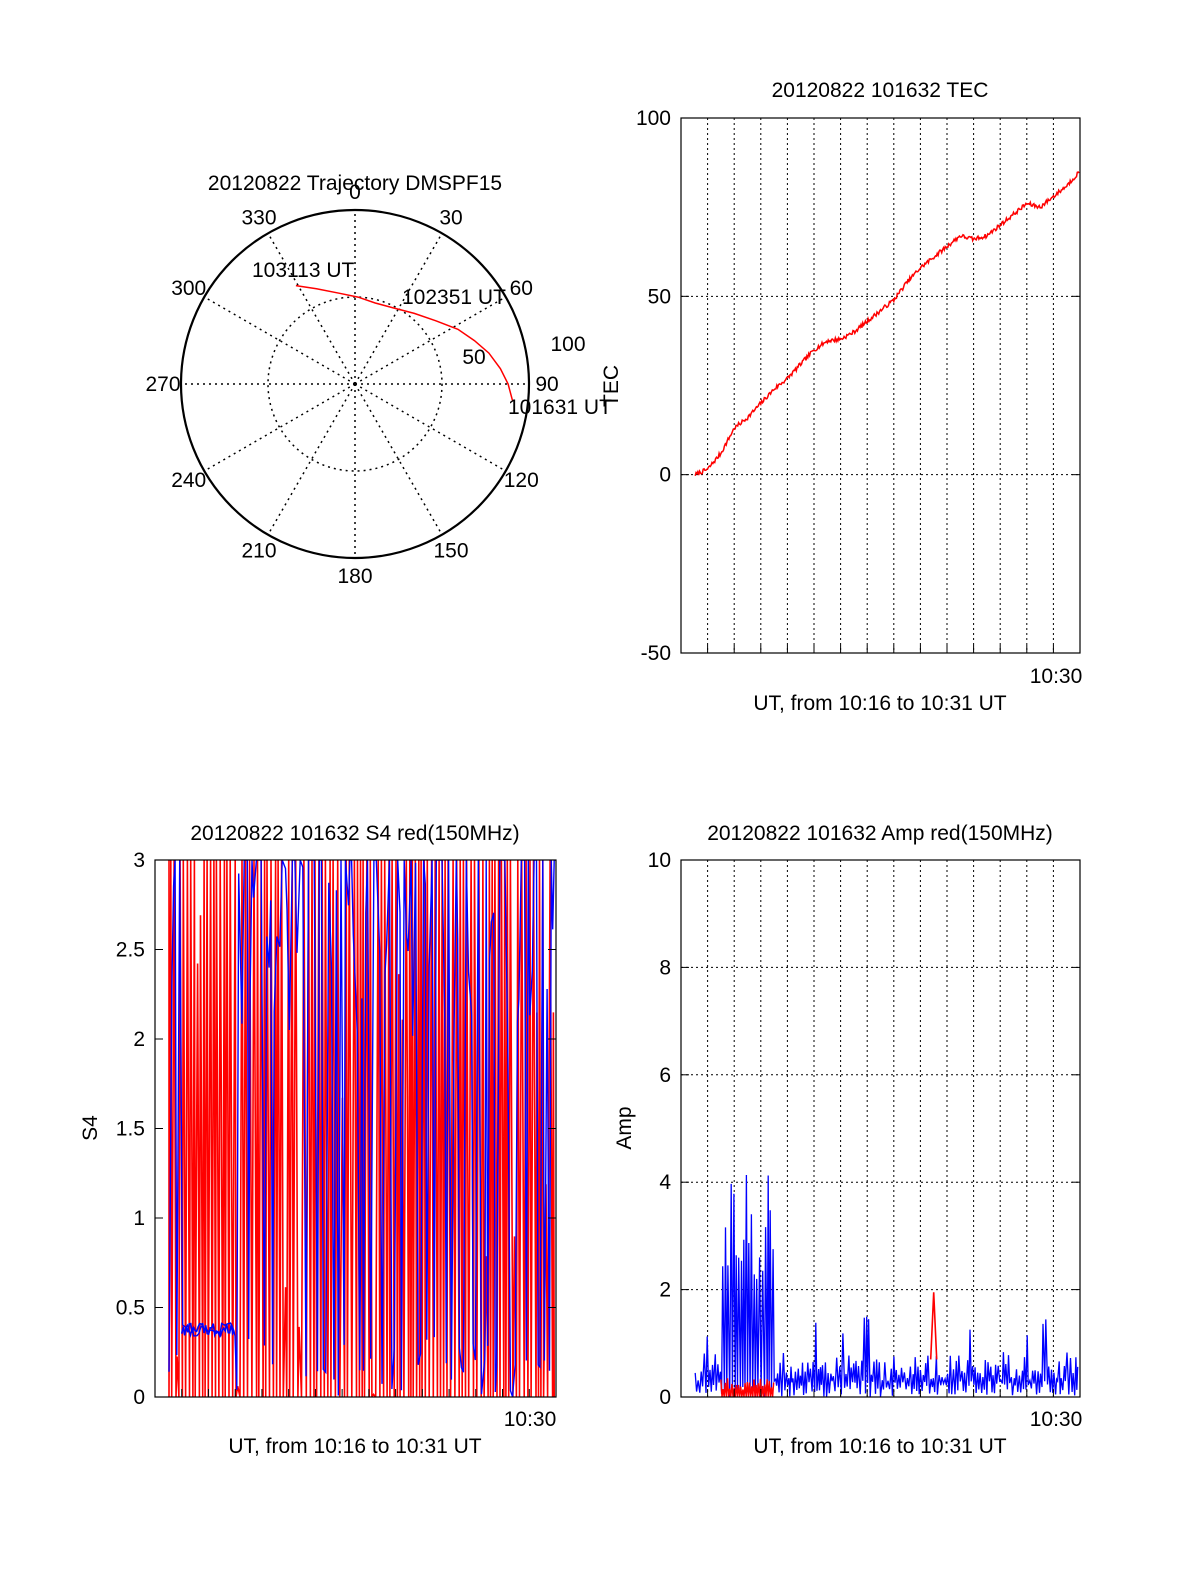 The height and width of the screenshot is (1575, 1200). I want to click on polar-azimuth-label-240: 240, so click(188, 480).